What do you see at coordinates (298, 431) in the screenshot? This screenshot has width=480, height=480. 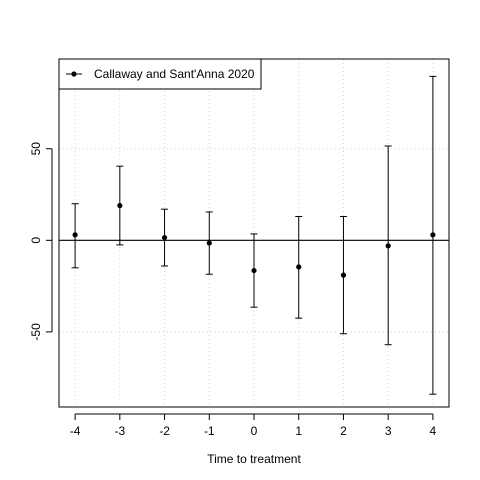 I see `x-tick-label-5: 1` at bounding box center [298, 431].